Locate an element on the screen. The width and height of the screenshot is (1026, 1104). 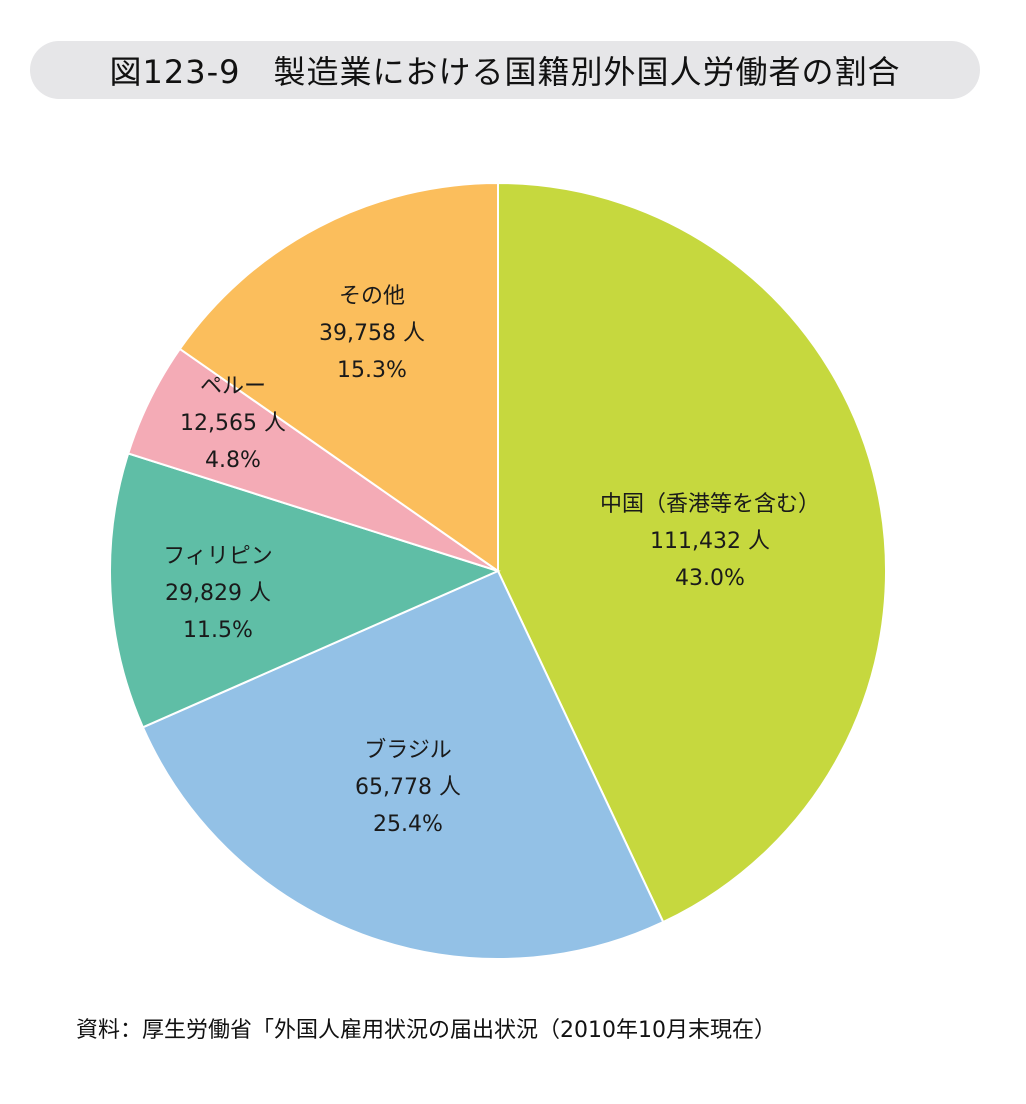
slice-label: 中国（香港等を含む） is located at coordinates (710, 504).